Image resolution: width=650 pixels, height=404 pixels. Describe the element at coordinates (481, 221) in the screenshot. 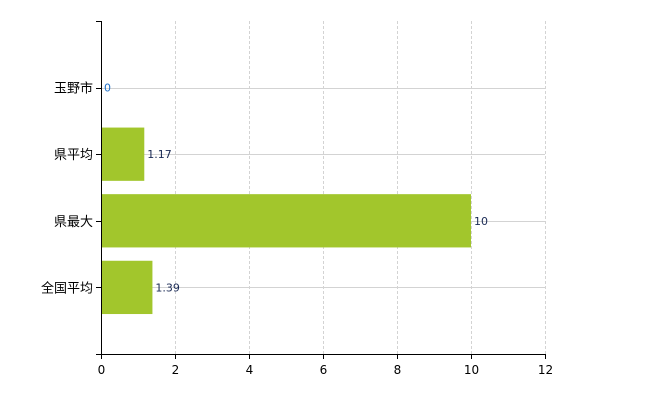

I see `data-label: 10` at that location.